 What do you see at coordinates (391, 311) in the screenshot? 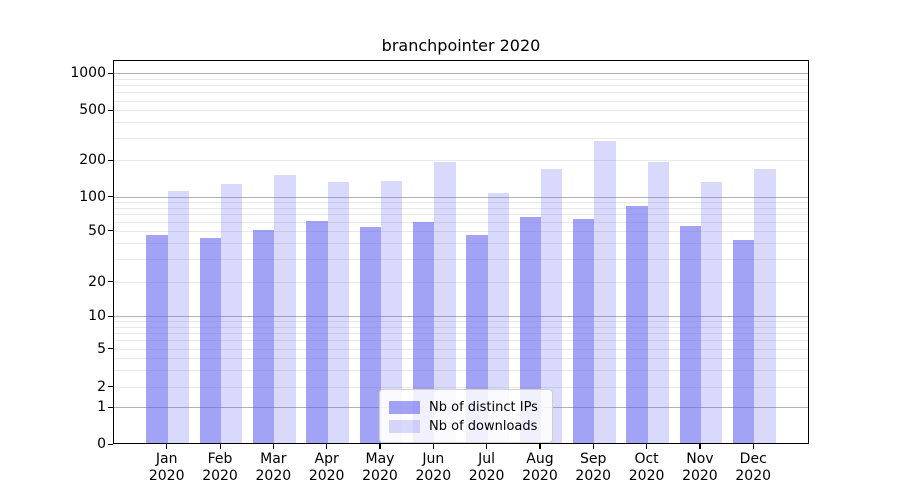
I see `bar-downloads-may` at bounding box center [391, 311].